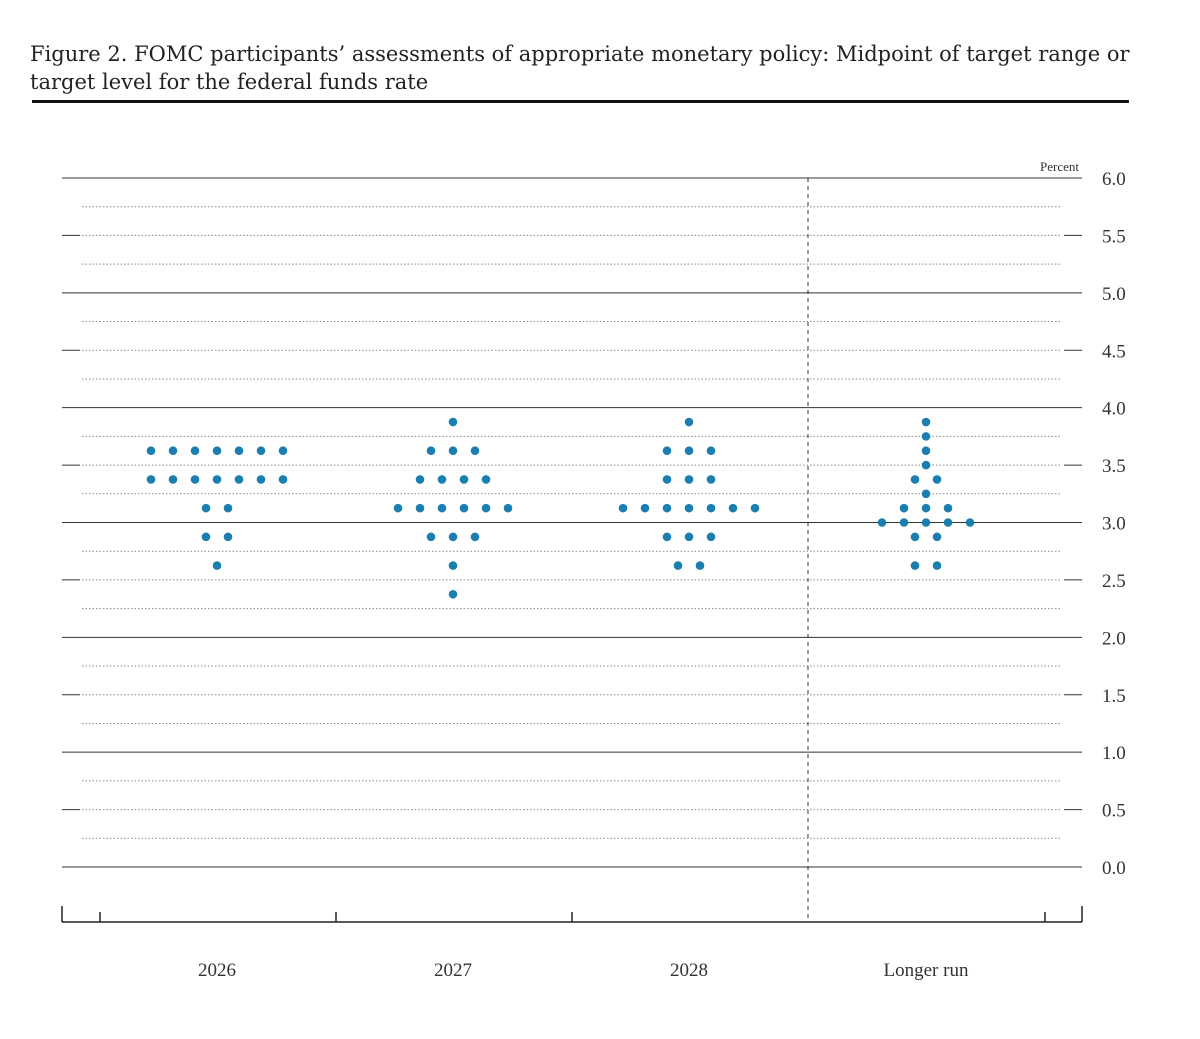  What do you see at coordinates (1114, 638) in the screenshot?
I see `y-tick-label: 2.0` at bounding box center [1114, 638].